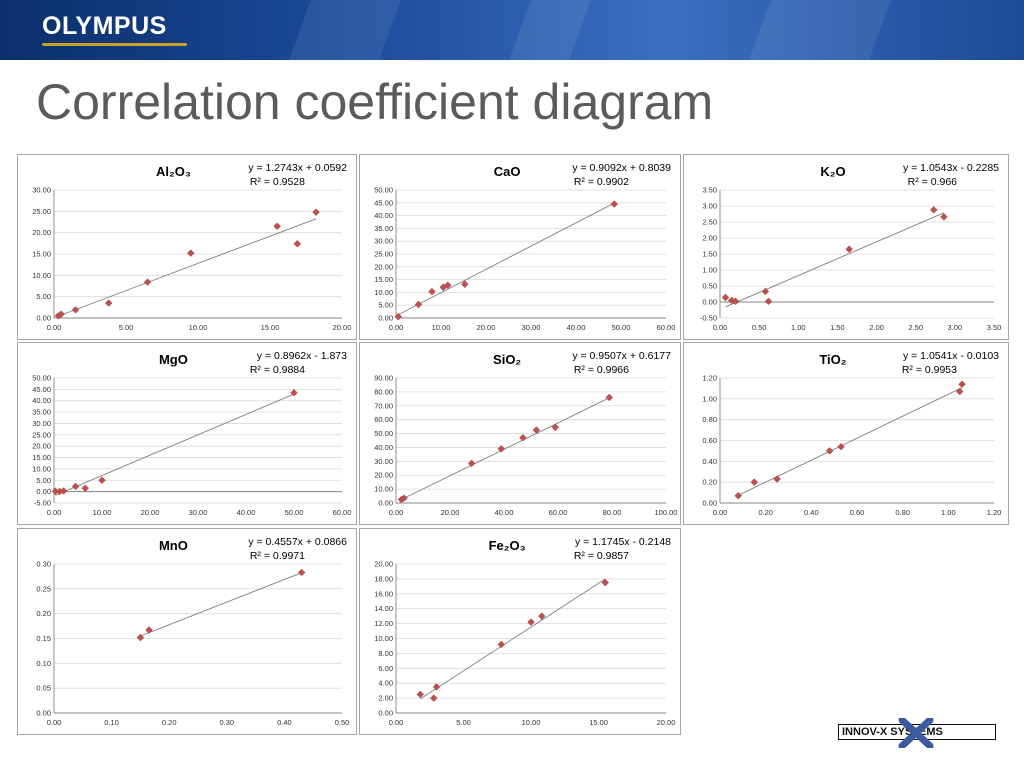 The image size is (1024, 768). I want to click on x-tick-label: 60.00, so click(666, 327).